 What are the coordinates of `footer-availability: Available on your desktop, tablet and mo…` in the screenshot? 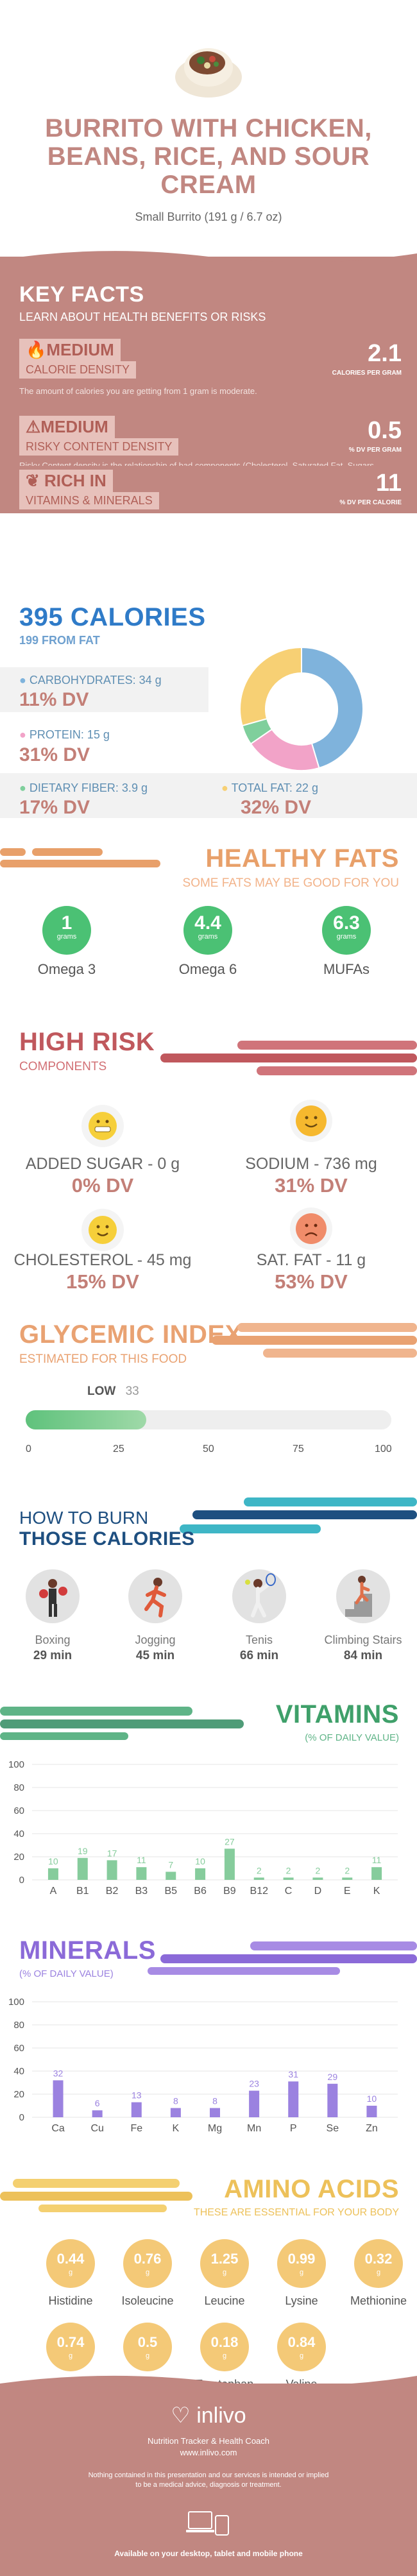 It's located at (208, 2553).